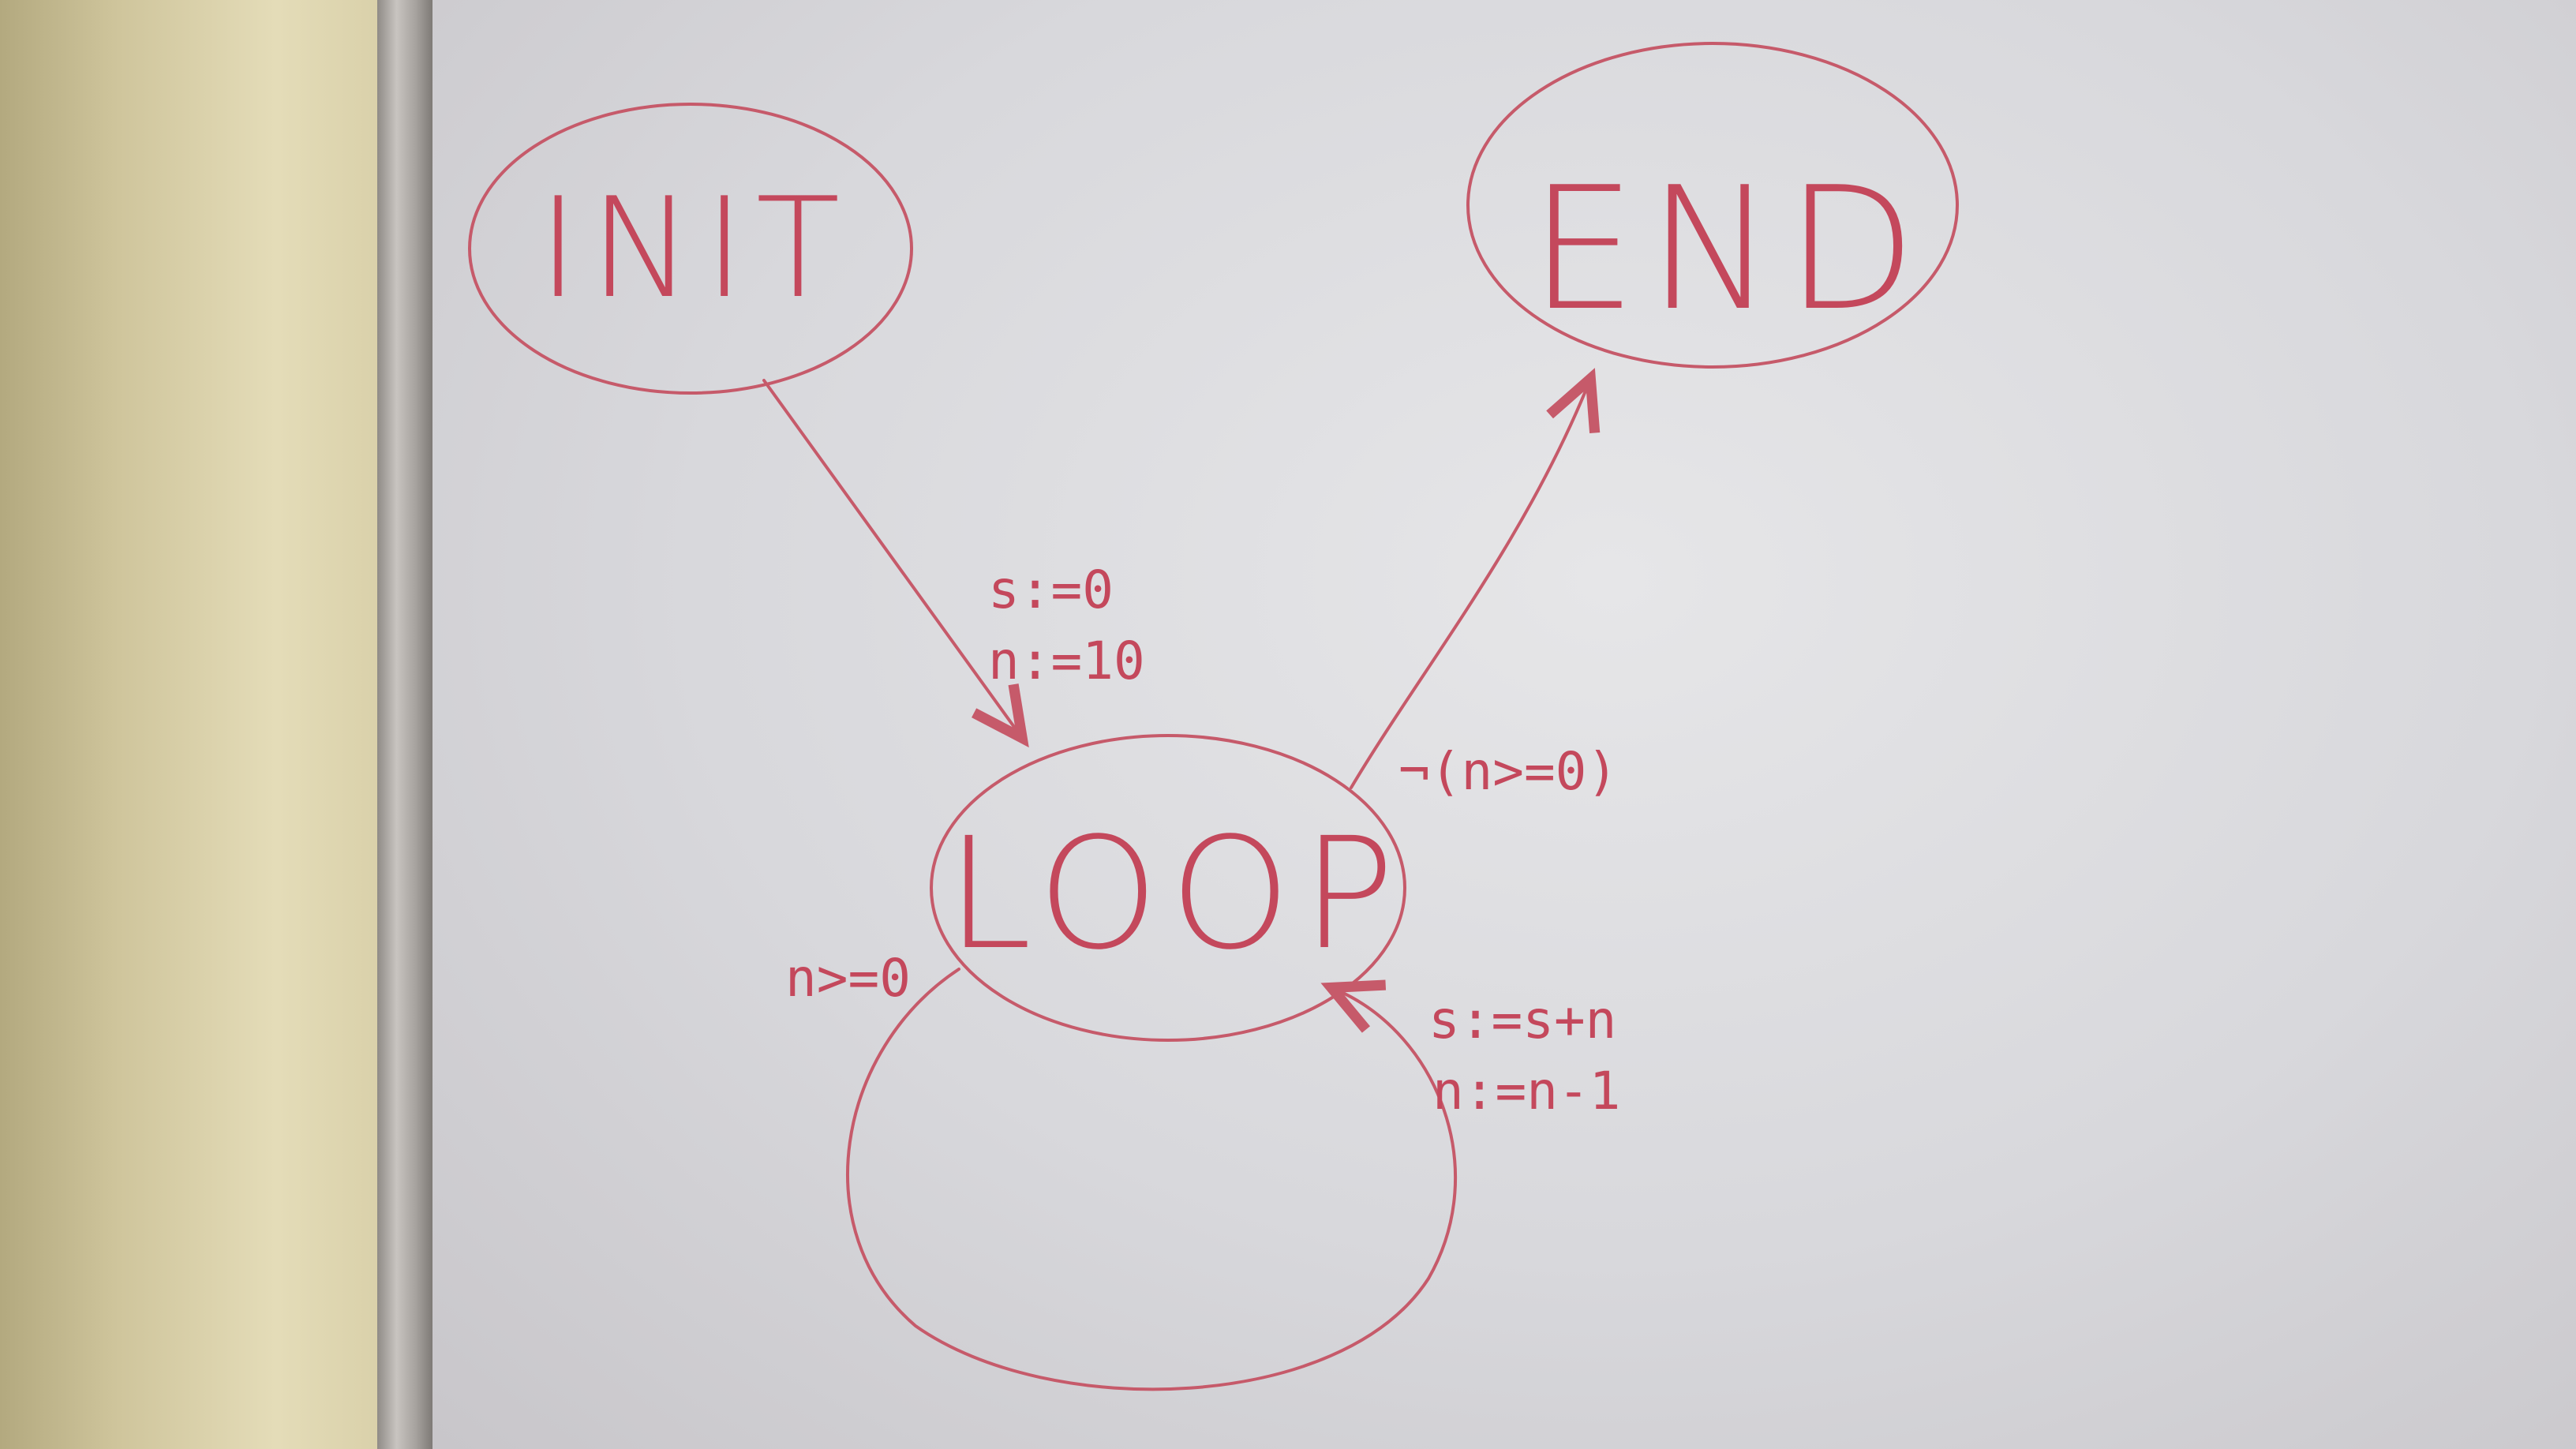 Image resolution: width=2576 pixels, height=1449 pixels. I want to click on transition-loop-end-guard: ¬(n>=0), so click(1508, 771).